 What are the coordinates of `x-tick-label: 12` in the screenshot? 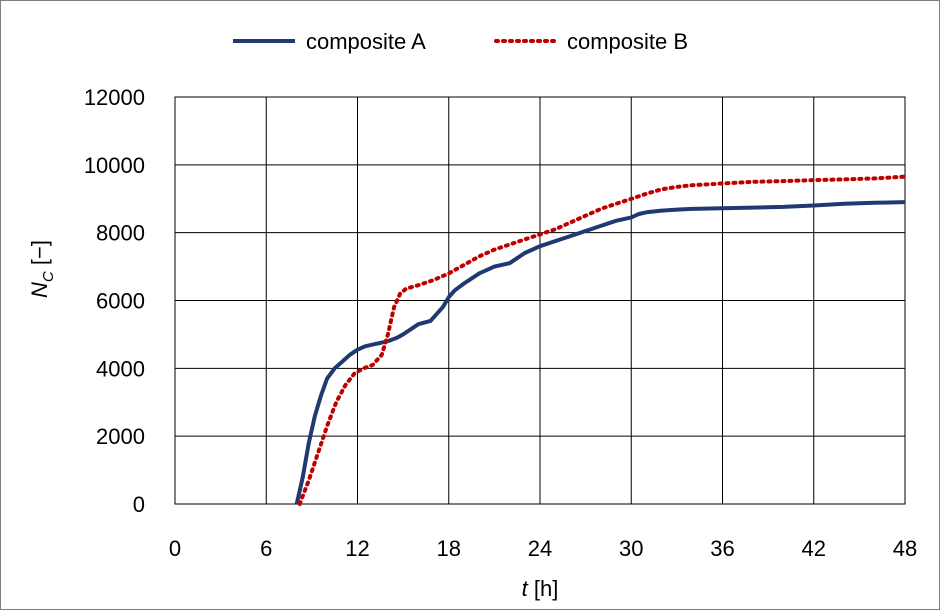 It's located at (357, 548).